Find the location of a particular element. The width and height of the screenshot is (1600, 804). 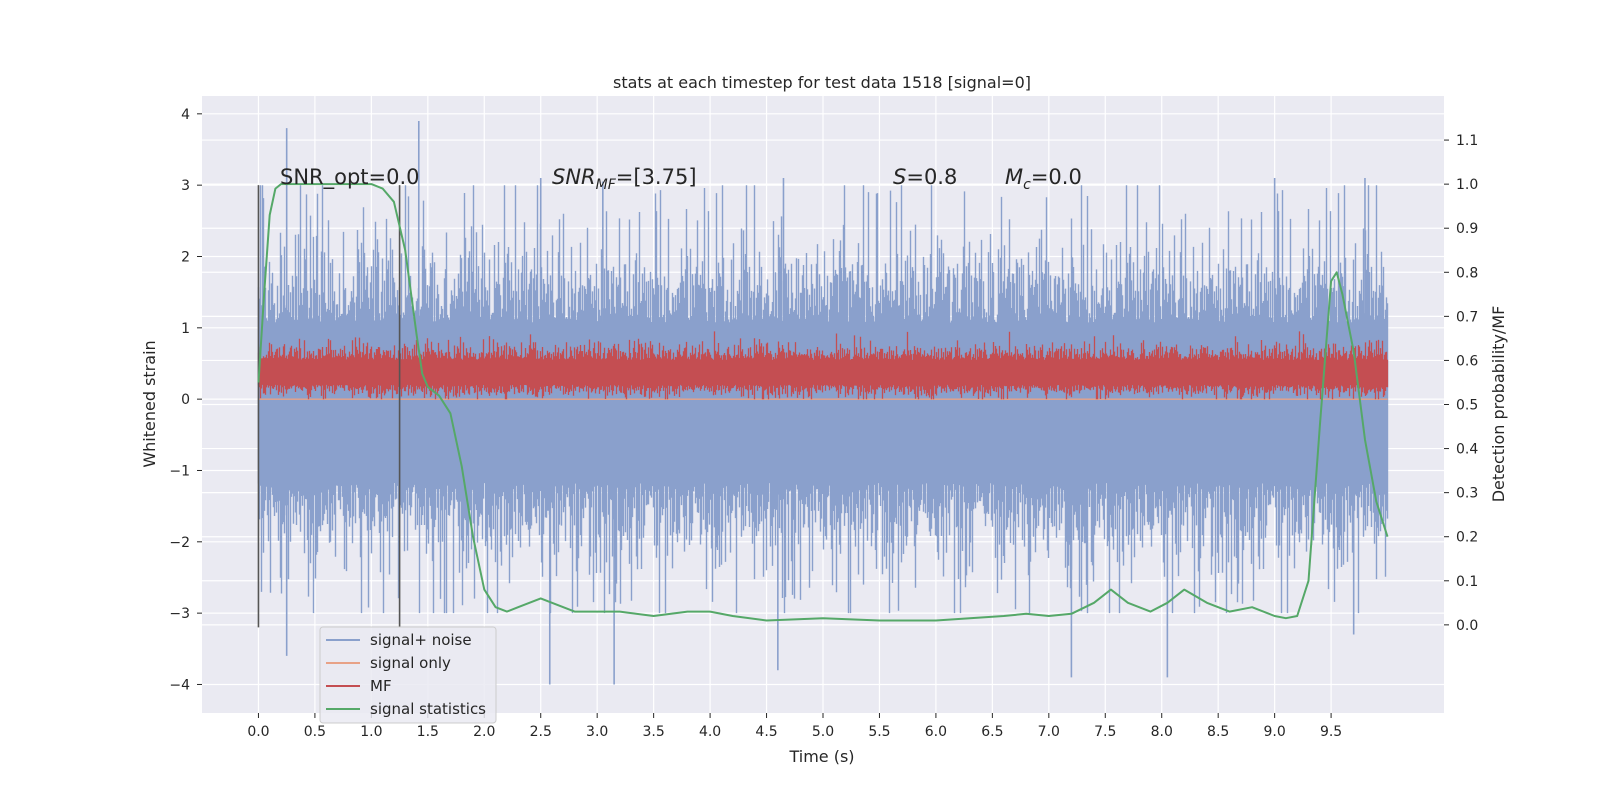

x-tick-label: 4.0 is located at coordinates (710, 732).